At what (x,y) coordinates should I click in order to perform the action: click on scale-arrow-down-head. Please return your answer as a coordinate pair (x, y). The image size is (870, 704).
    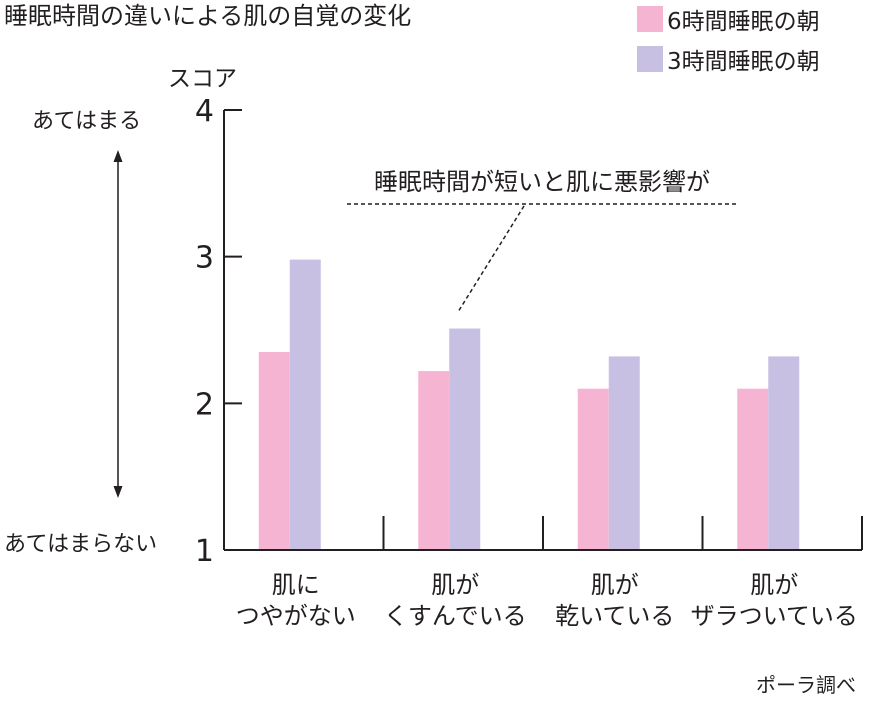
    Looking at the image, I should click on (118, 492).